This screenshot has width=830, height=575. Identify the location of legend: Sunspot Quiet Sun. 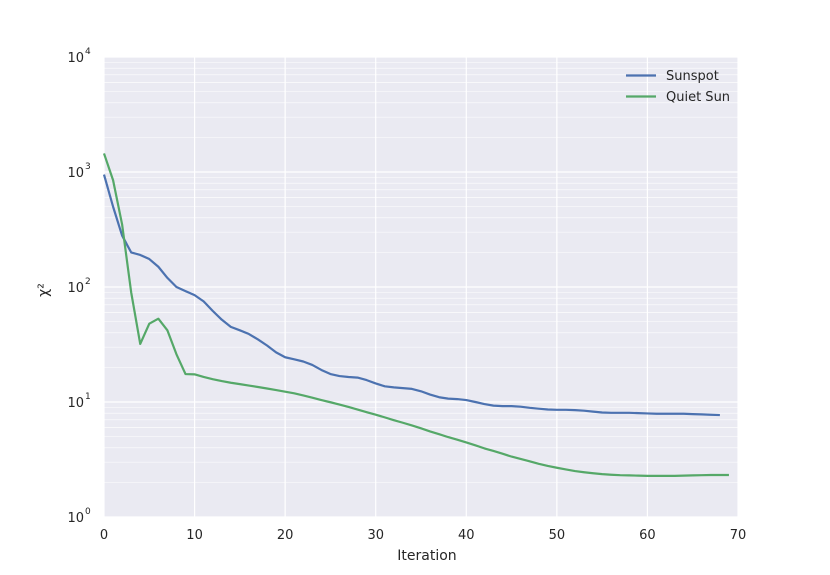
(678, 87).